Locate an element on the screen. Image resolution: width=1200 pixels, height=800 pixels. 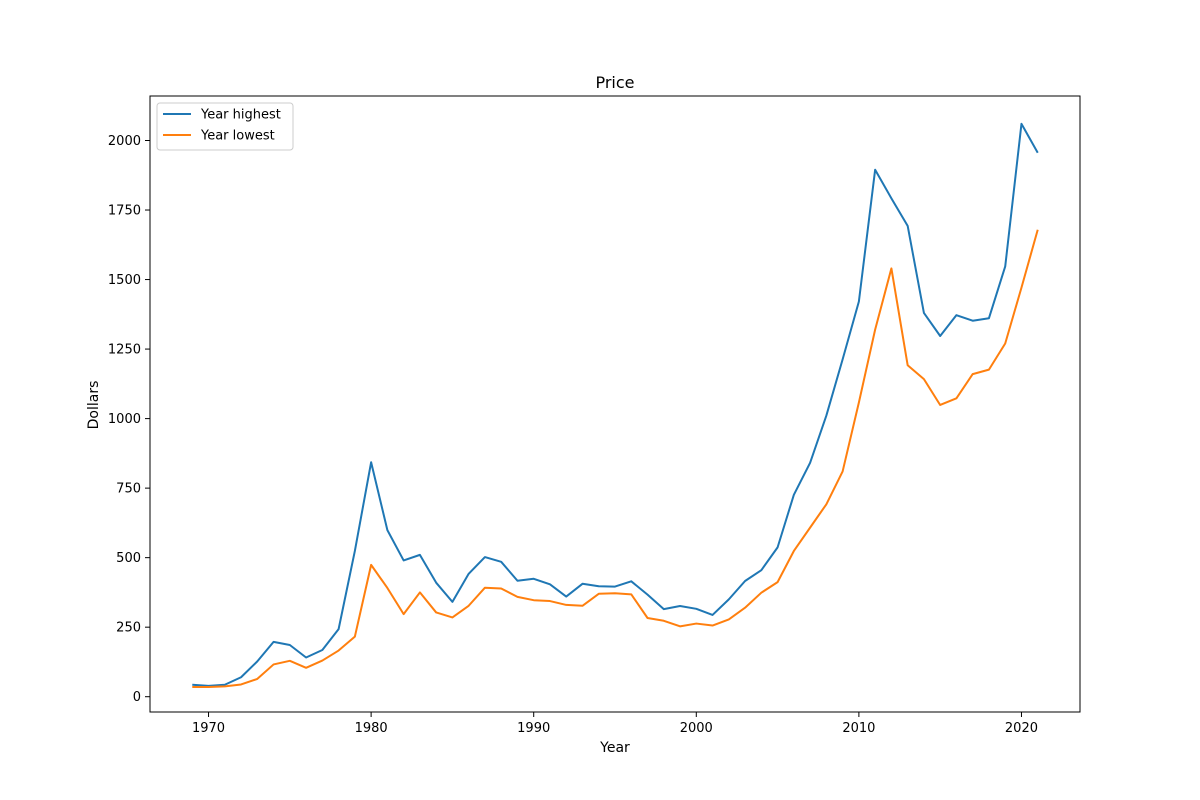
legend: Year highest Year lowest is located at coordinates (225, 126).